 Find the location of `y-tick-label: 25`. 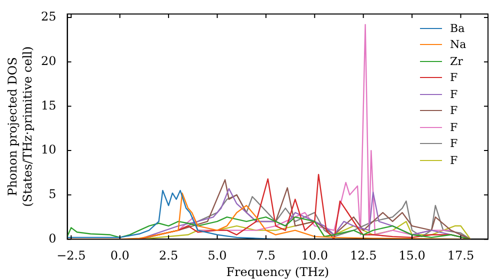

y-tick-label: 25 is located at coordinates (48, 17).